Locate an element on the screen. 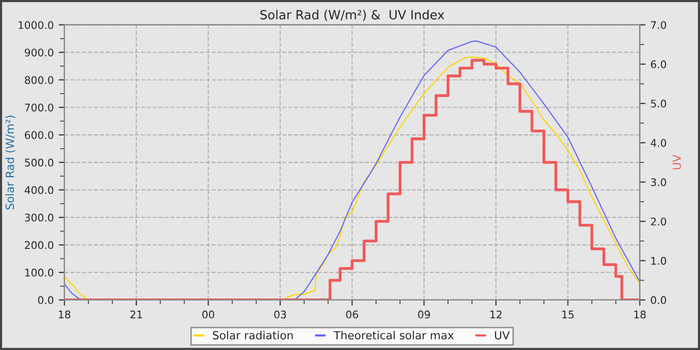 This screenshot has height=350, width=700. y2-tick-label: 2.0 is located at coordinates (658, 222).